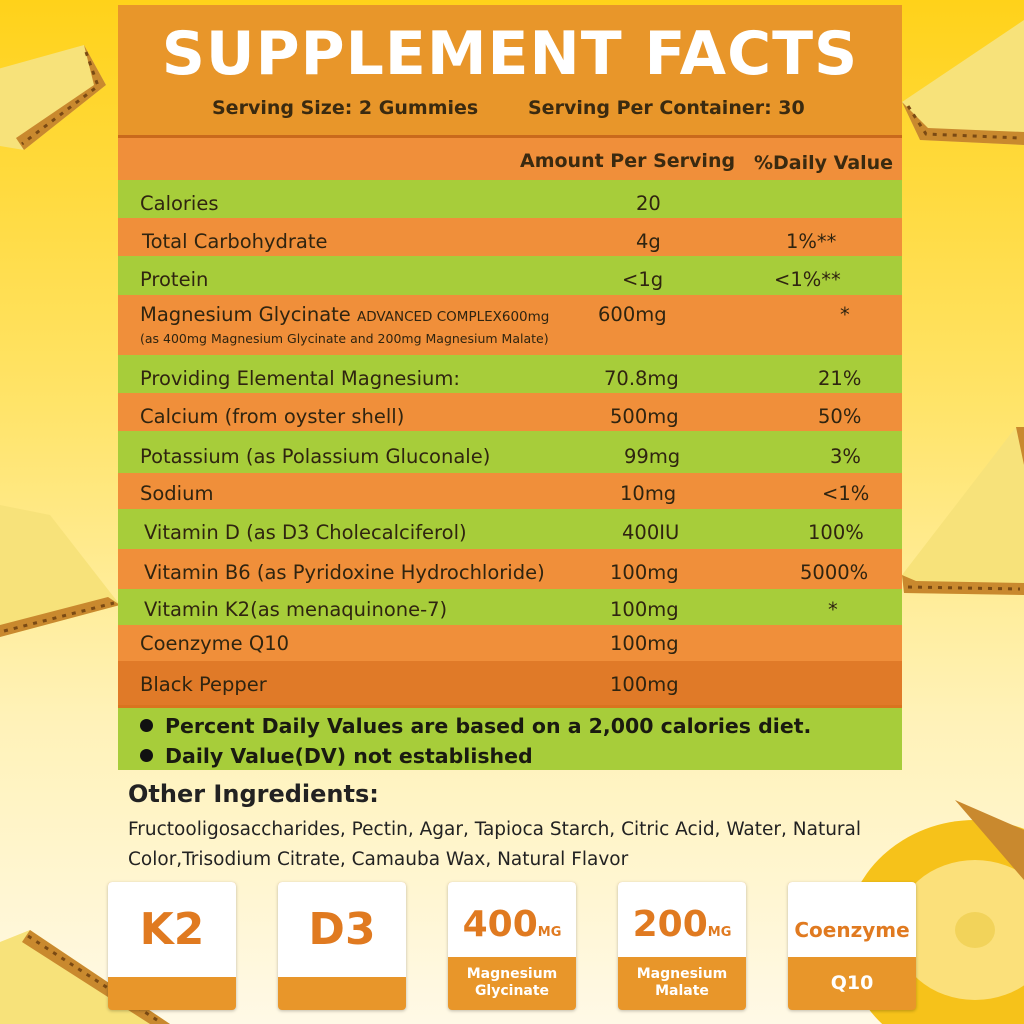 The height and width of the screenshot is (1024, 1024). What do you see at coordinates (840, 378) in the screenshot?
I see `nutrient-dv: 21%` at bounding box center [840, 378].